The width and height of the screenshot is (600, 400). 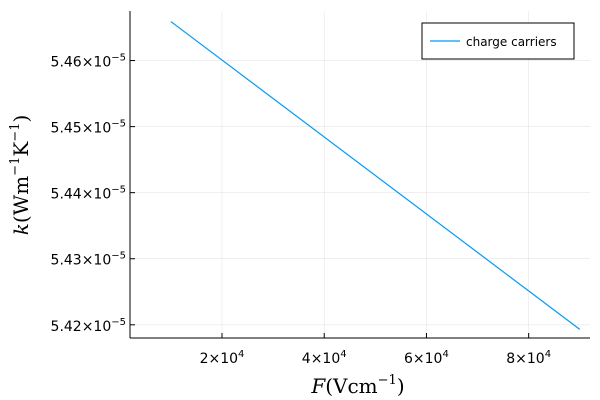 What do you see at coordinates (88, 326) in the screenshot?
I see `y-tick-label: 5.42×10⁻⁵` at bounding box center [88, 326].